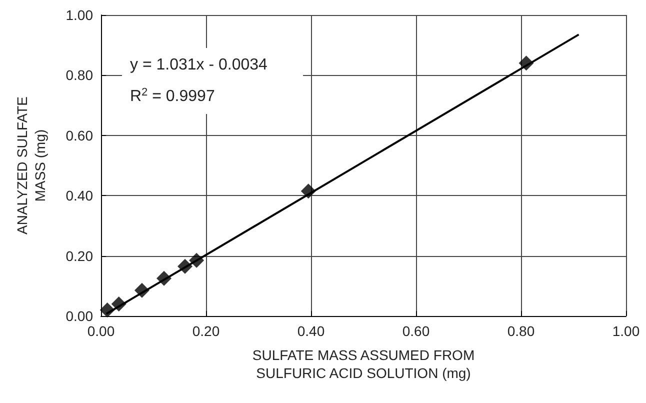 This screenshot has height=403, width=646. I want to click on annotation: y = 1.031x - 0.0034, so click(199, 65).